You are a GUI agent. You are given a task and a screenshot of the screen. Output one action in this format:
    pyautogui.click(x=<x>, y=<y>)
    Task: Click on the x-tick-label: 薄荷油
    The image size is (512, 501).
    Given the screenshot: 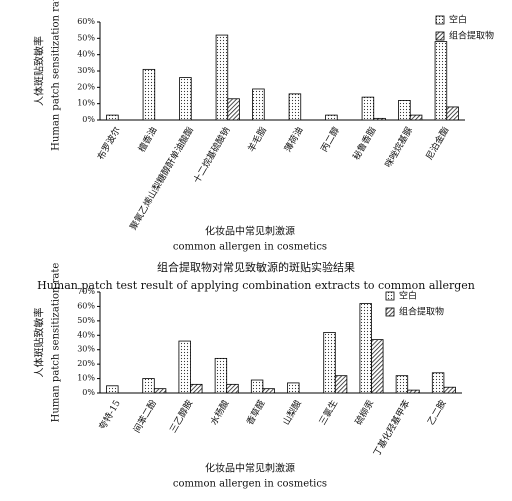 What is the action you would take?
    pyautogui.click(x=294, y=139)
    